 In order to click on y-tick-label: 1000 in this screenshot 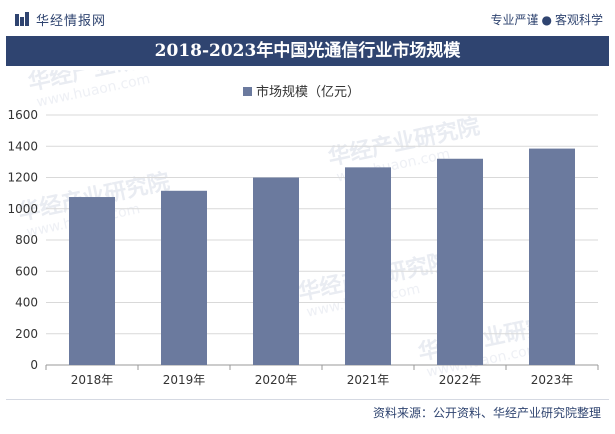, I will do `click(22, 209)`.